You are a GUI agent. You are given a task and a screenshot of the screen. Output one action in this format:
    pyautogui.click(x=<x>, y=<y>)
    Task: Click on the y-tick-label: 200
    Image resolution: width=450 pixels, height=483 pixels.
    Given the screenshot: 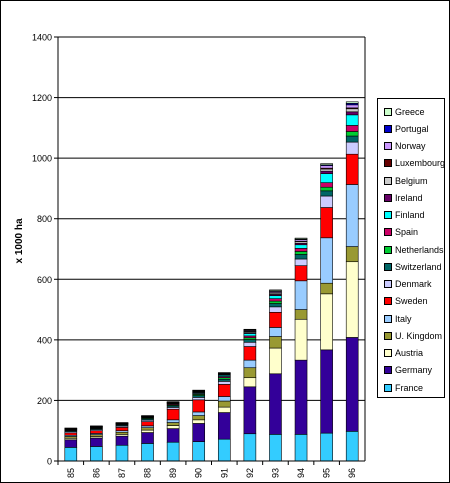 What is the action you would take?
    pyautogui.click(x=44, y=401)
    